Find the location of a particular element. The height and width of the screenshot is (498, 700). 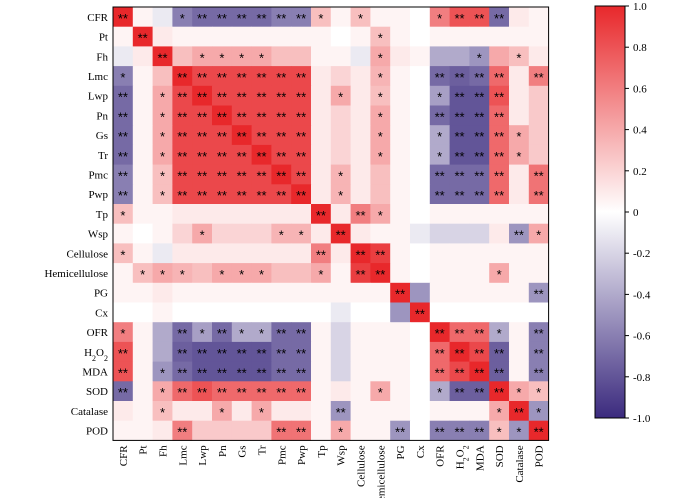

heatmap-cell-Pwp-Hemicellulose is located at coordinates (380, 194).